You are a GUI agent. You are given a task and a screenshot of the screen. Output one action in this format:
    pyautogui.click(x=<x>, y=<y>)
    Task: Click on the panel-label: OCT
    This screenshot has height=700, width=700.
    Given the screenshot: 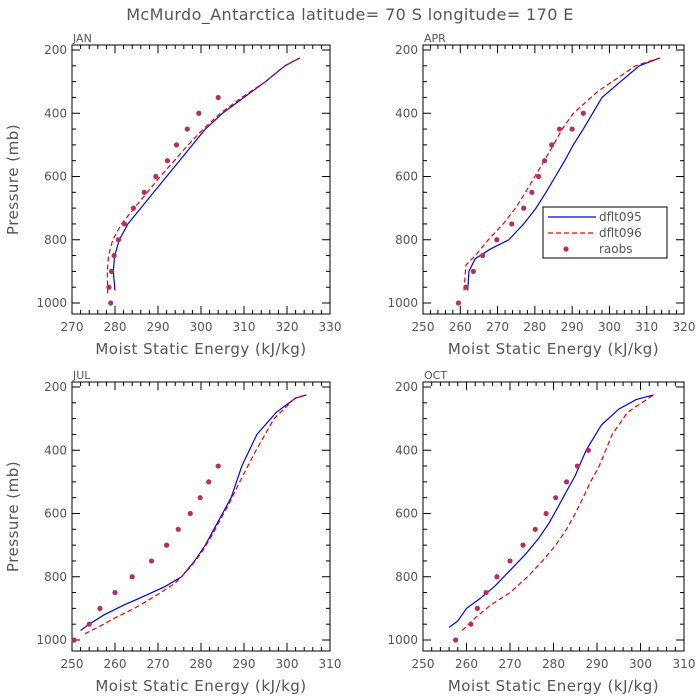 What is the action you would take?
    pyautogui.click(x=435, y=375)
    